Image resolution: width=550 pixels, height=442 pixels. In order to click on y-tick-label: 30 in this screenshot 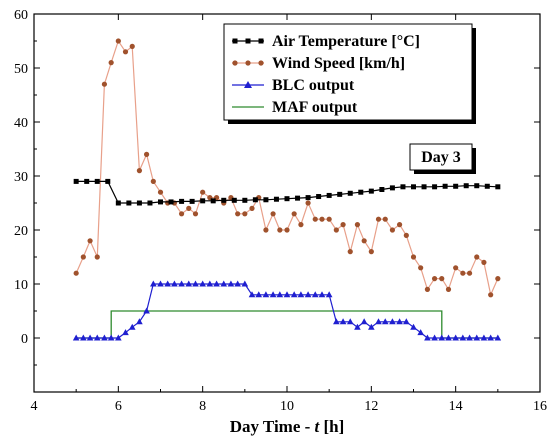, I will do `click(21, 177)`.